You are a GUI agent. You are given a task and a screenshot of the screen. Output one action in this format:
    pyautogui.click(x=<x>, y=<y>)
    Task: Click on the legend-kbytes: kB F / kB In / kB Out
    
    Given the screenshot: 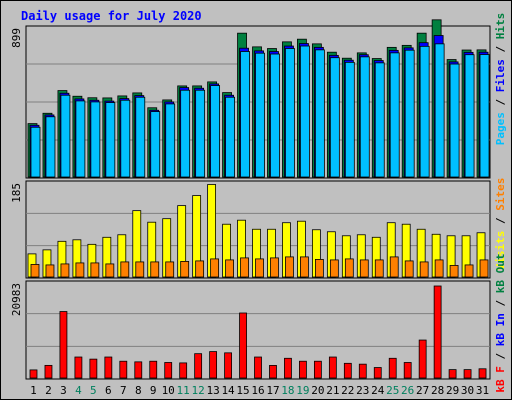 What is the action you would take?
    pyautogui.click(x=500, y=322)
    